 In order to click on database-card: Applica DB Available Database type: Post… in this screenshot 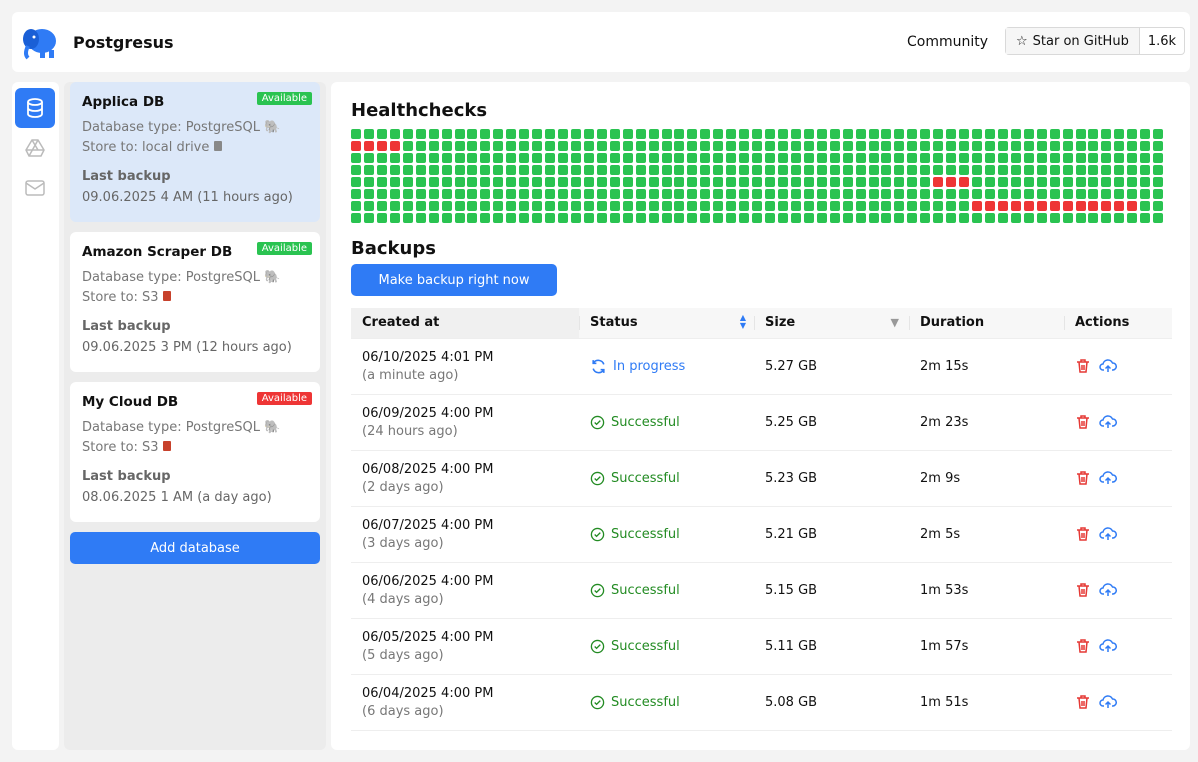, I will do `click(195, 152)`.